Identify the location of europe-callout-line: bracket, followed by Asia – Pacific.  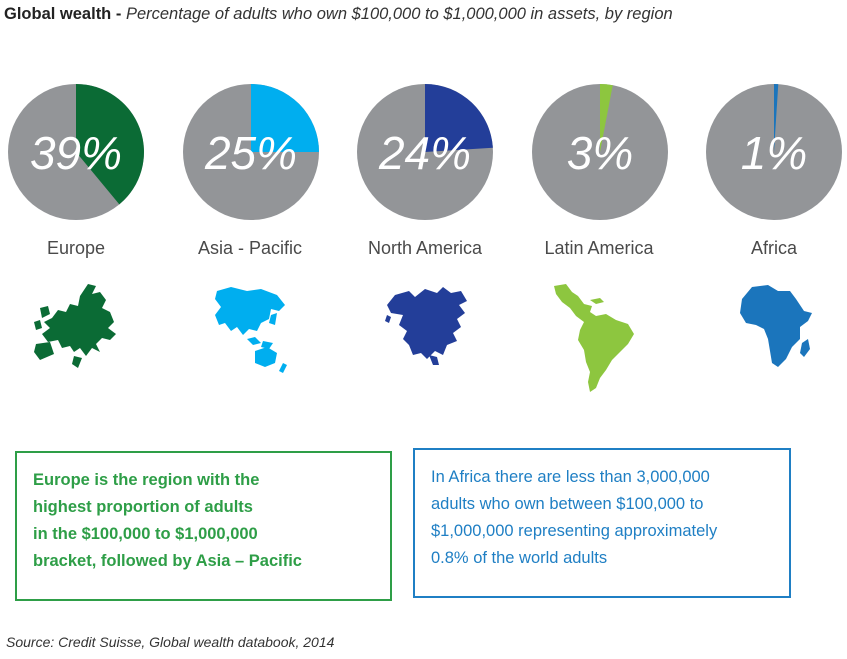
(167, 561).